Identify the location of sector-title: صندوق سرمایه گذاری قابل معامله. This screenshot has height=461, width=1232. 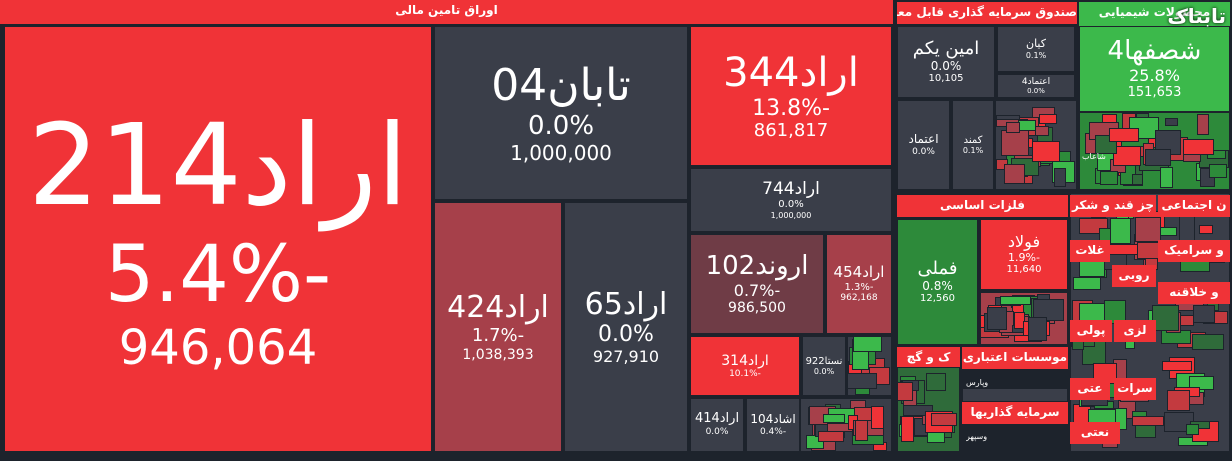
(987, 13).